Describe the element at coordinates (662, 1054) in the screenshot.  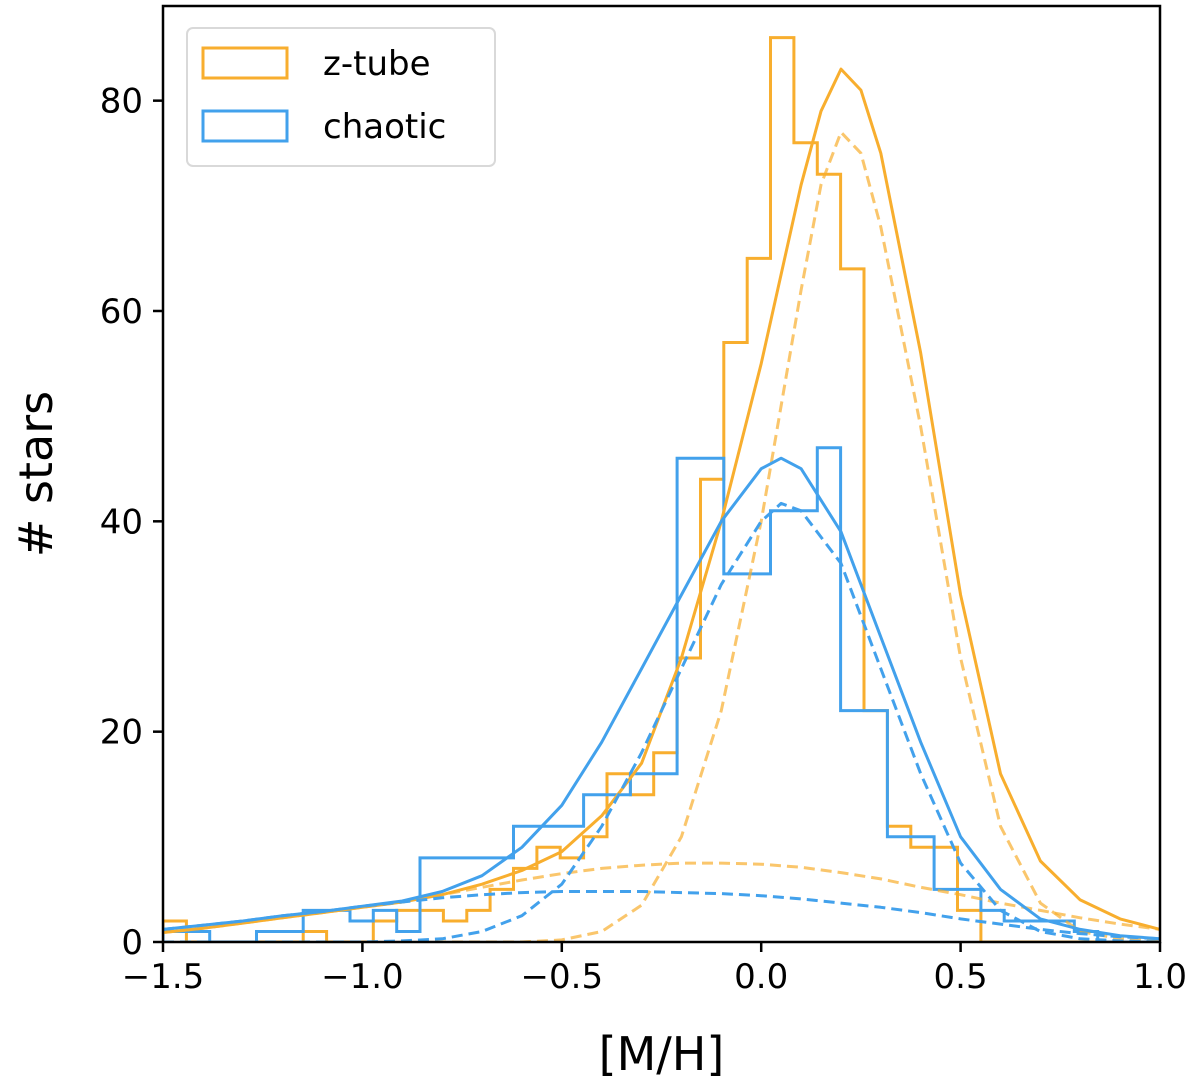
I see `x-axis-title: [M/H]` at that location.